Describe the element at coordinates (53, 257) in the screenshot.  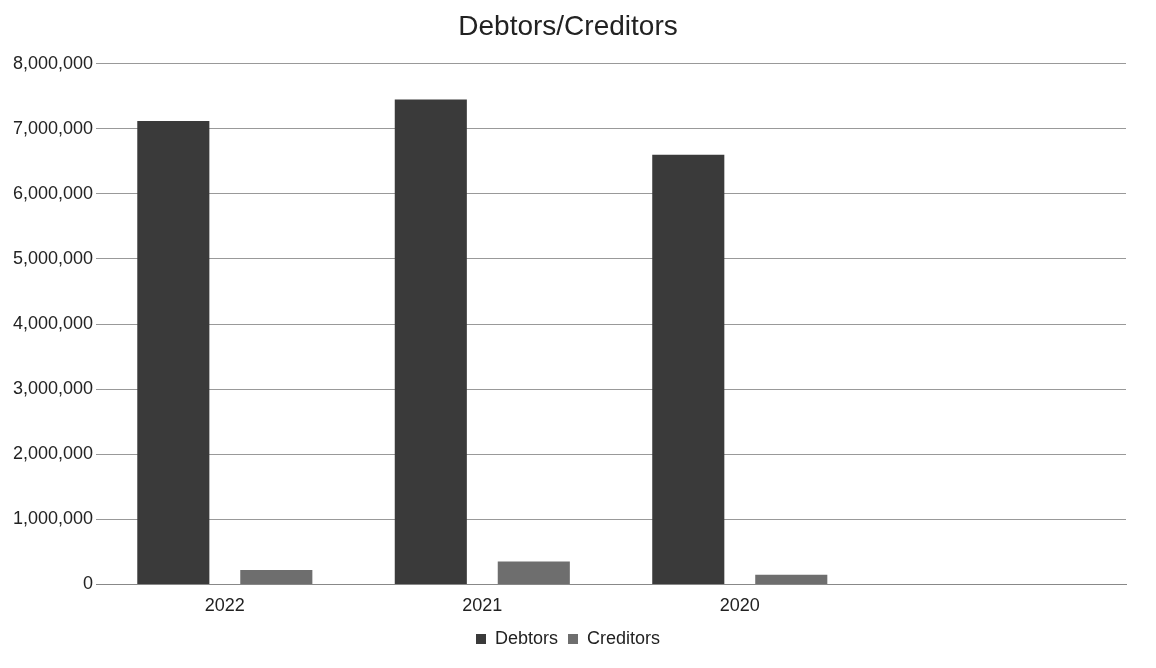
I see `y-tick-label: 5,000,000` at that location.